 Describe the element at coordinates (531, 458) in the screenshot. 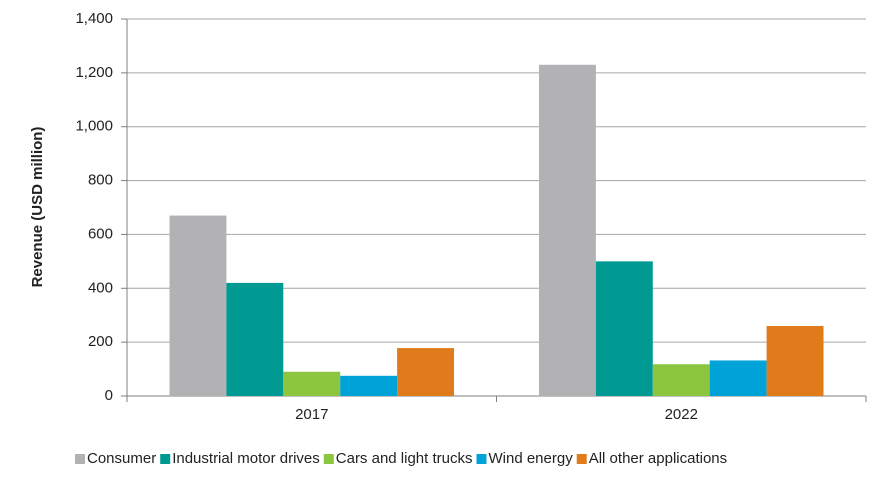

I see `legend-label: Wind energy` at that location.